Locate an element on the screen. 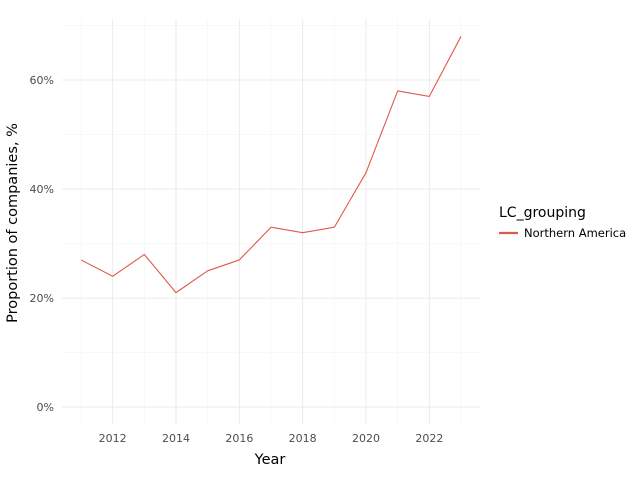  y-tick-label: 40% is located at coordinates (42, 189).